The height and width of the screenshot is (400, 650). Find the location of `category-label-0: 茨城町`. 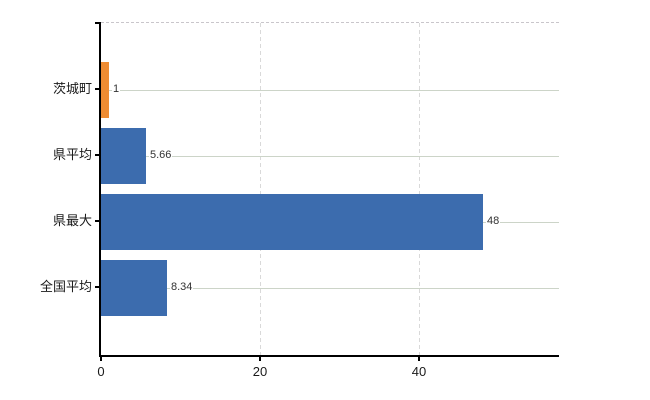

category-label-0: 茨城町 is located at coordinates (72, 88).